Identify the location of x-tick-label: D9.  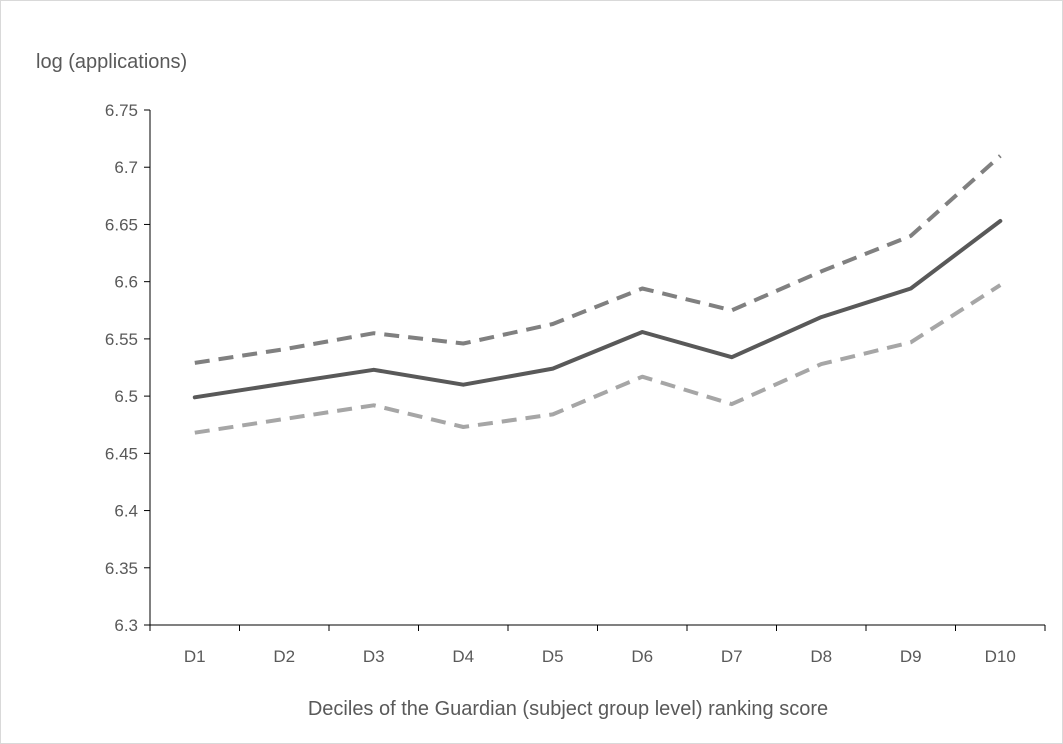
(911, 656).